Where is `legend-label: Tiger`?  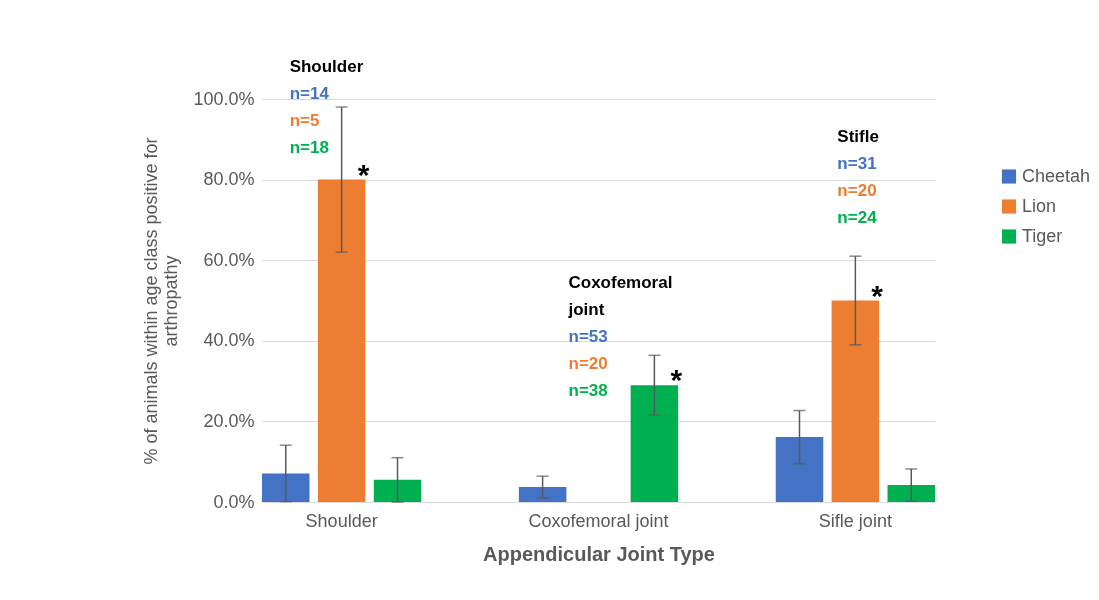 legend-label: Tiger is located at coordinates (1042, 235).